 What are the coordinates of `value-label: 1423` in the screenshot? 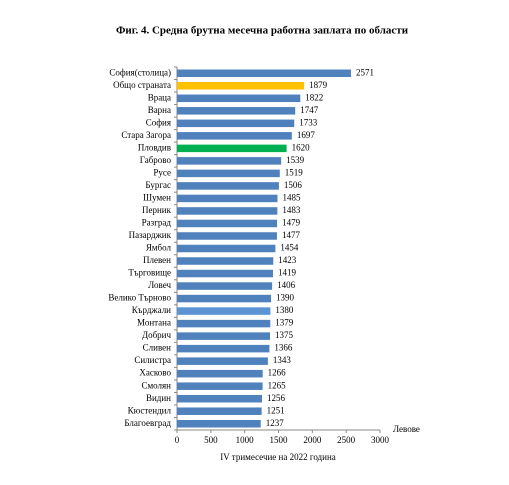 It's located at (287, 260).